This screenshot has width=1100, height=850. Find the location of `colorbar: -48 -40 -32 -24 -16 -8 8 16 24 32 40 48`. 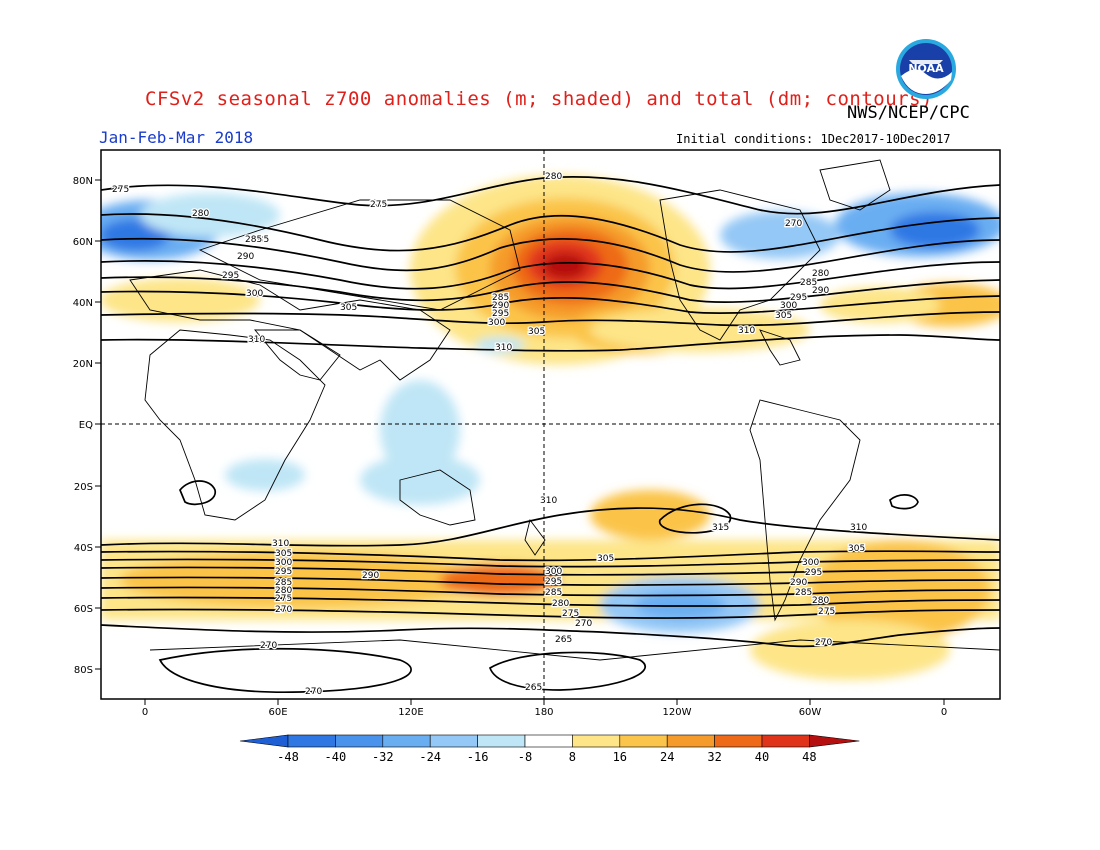

colorbar: -48 -40 -32 -24 -16 -8 8 16 24 32 40 48 is located at coordinates (549, 749).